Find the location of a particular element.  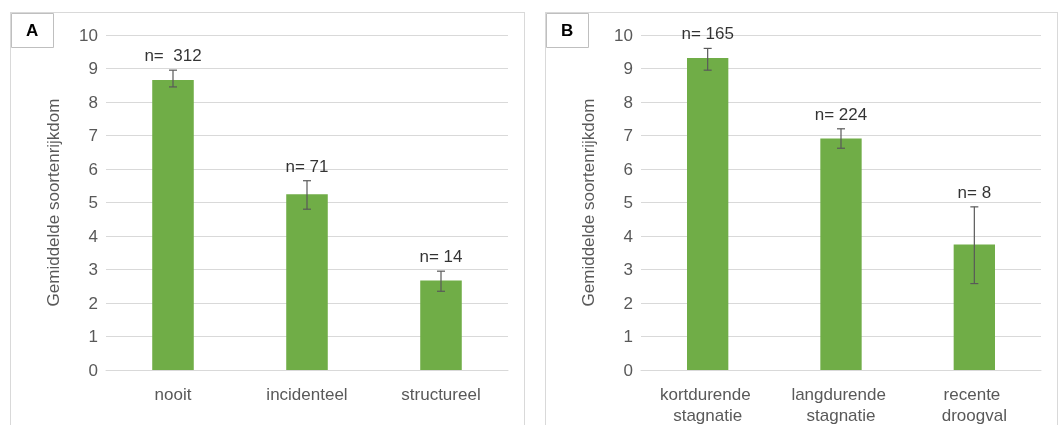

x-tick-label: structureel is located at coordinates (441, 394).